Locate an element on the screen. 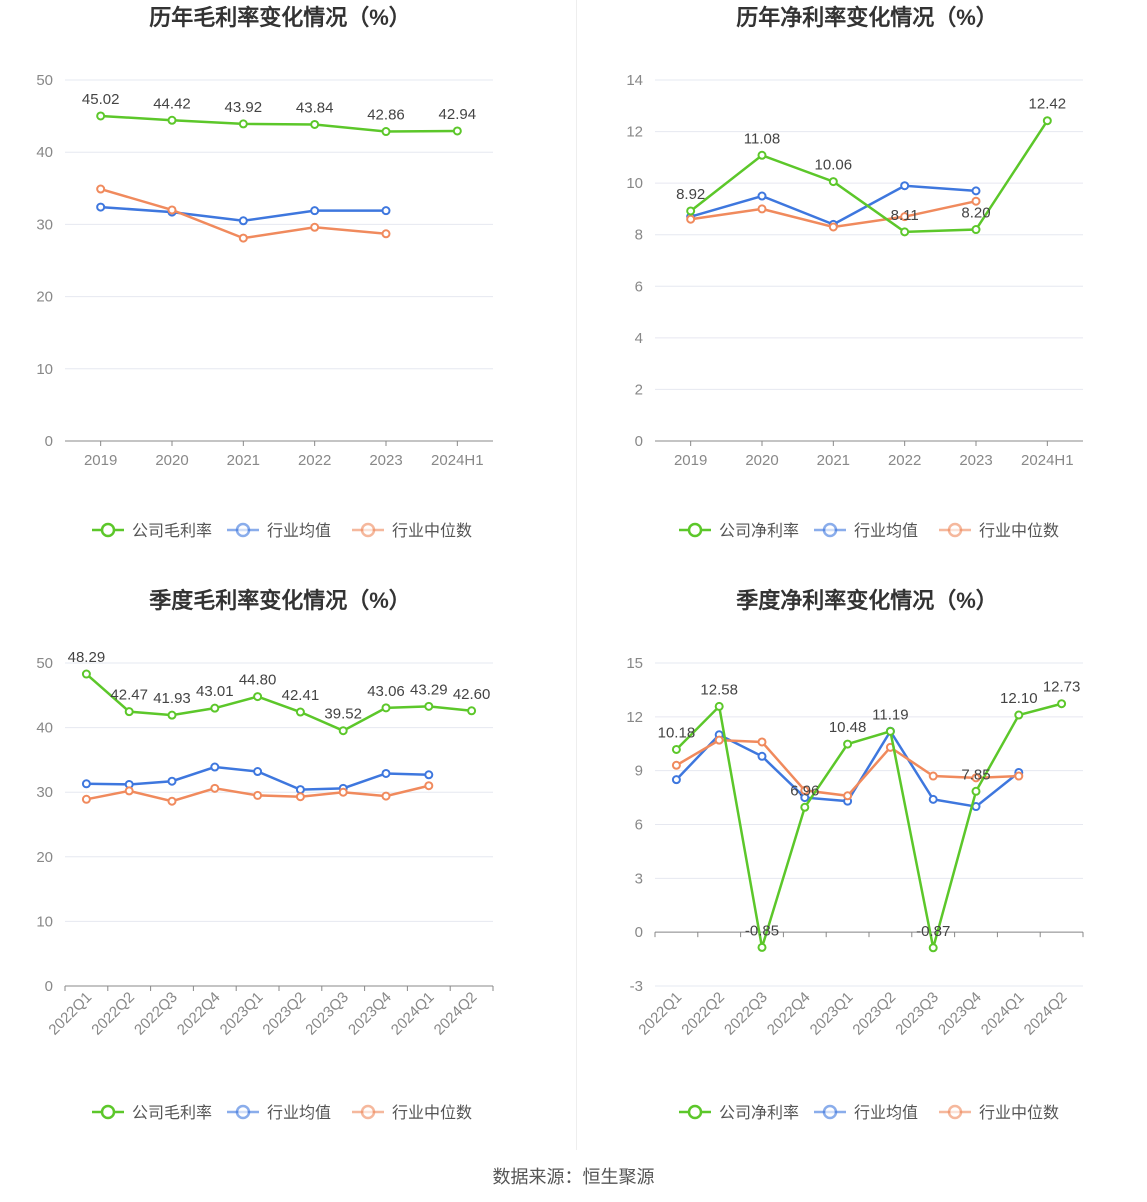 This screenshot has width=1147, height=1202. data-label: 42.47 is located at coordinates (129, 695).